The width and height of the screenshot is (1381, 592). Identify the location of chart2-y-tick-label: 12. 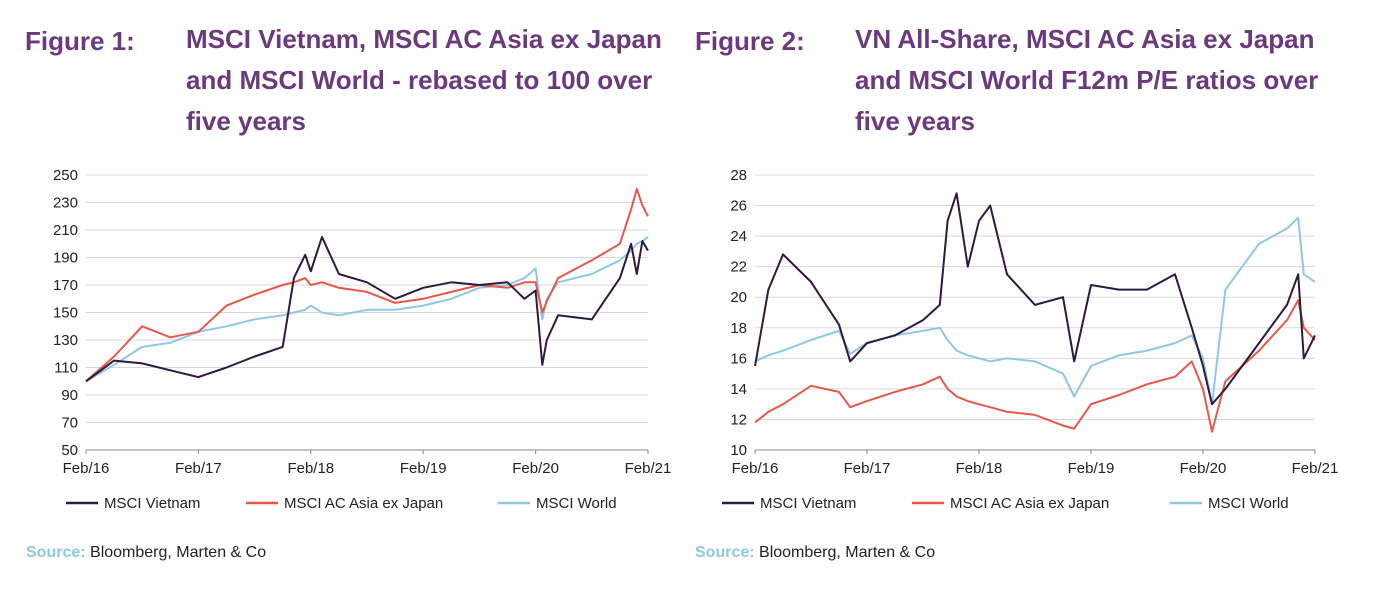
(738, 419).